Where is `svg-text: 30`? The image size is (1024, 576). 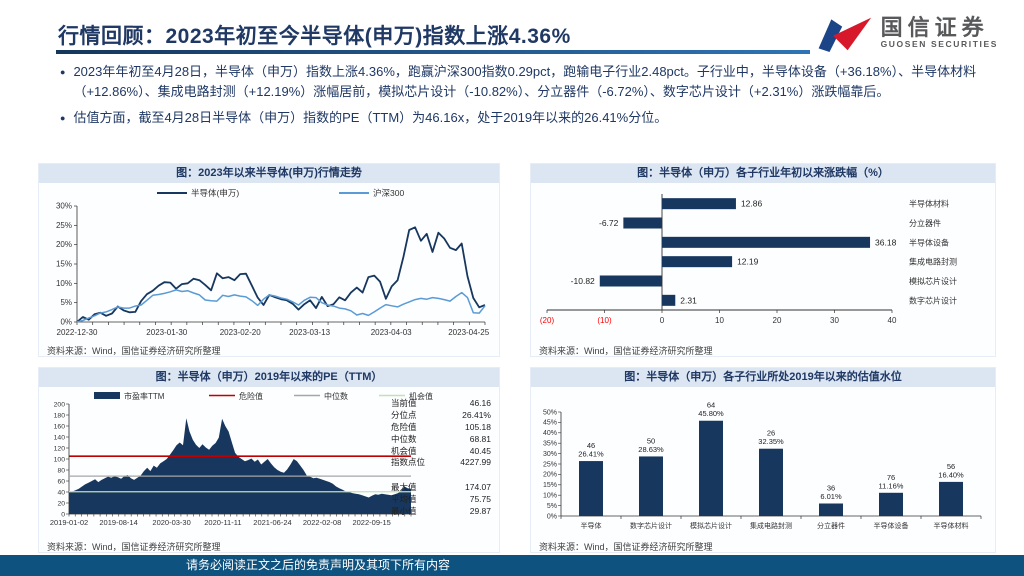 svg-text: 30 is located at coordinates (834, 320).